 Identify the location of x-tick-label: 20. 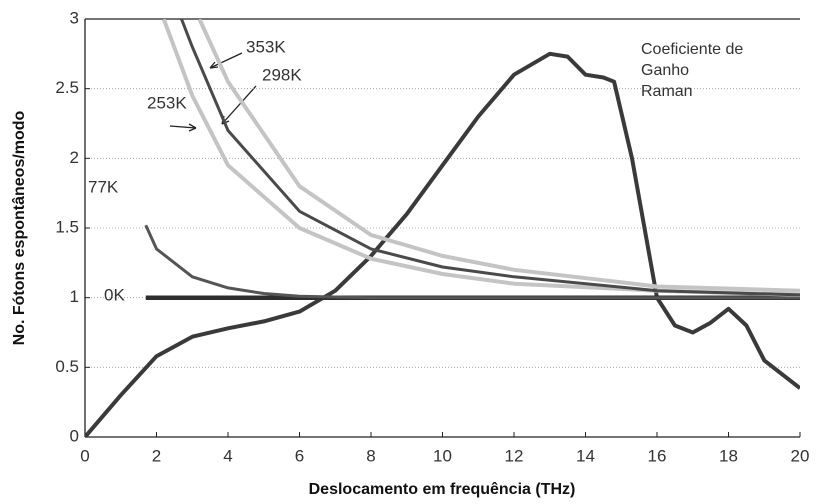
(800, 455).